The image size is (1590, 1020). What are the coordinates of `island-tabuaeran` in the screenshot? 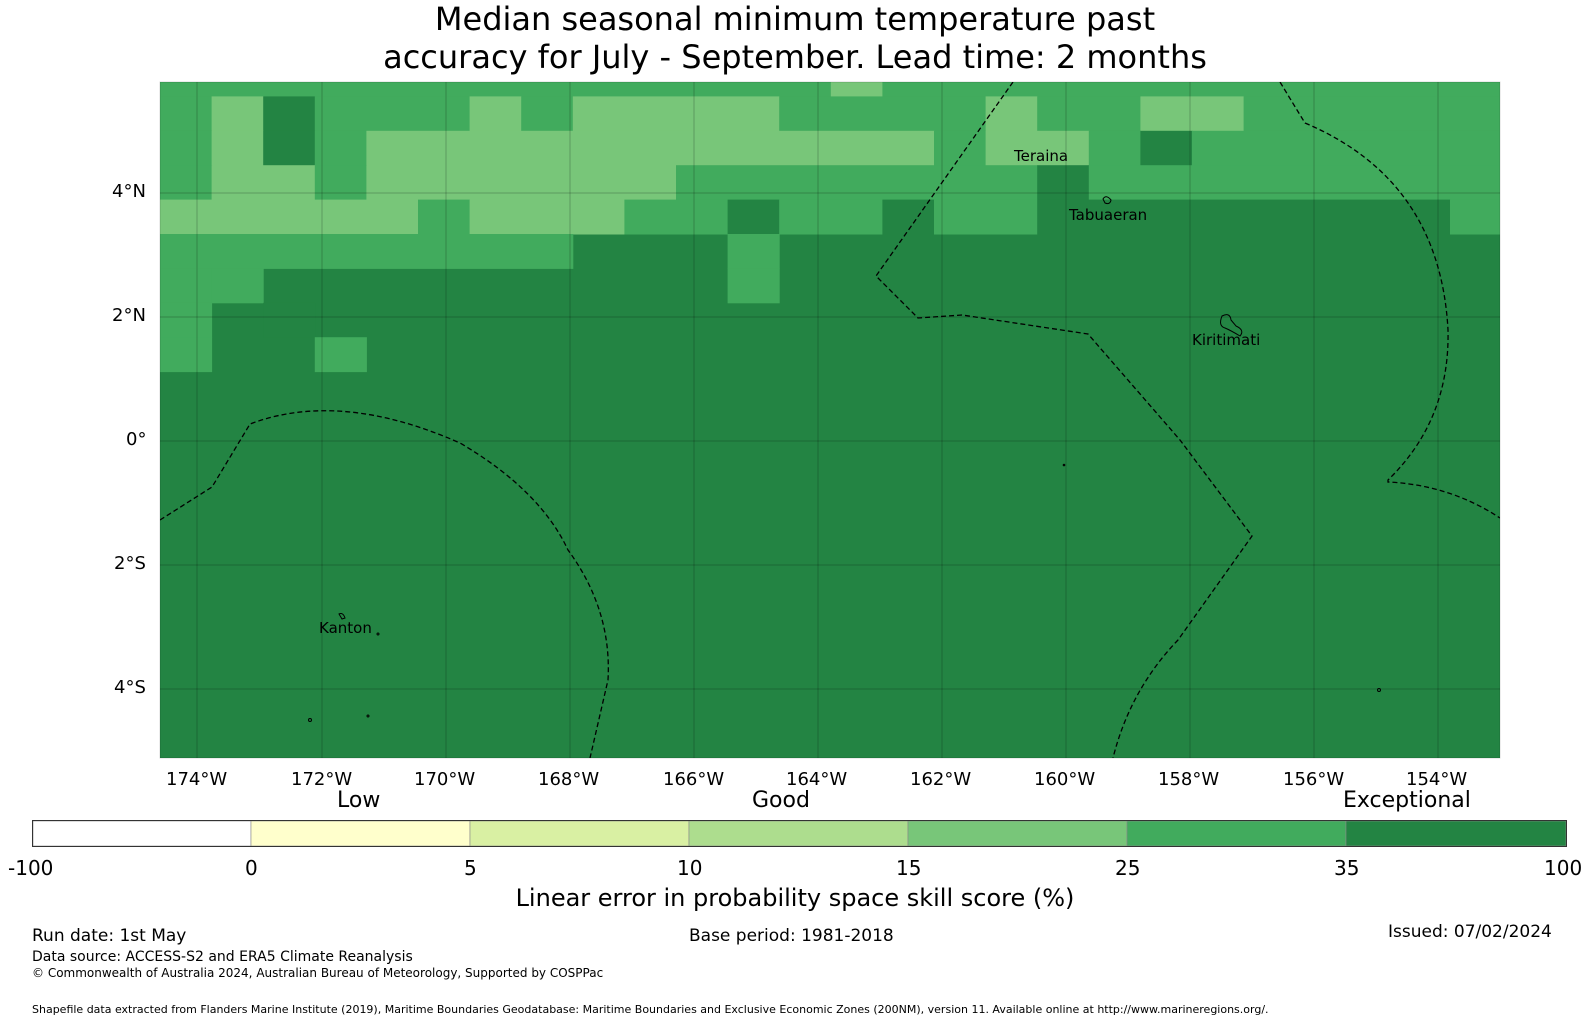 It's located at (1107, 200).